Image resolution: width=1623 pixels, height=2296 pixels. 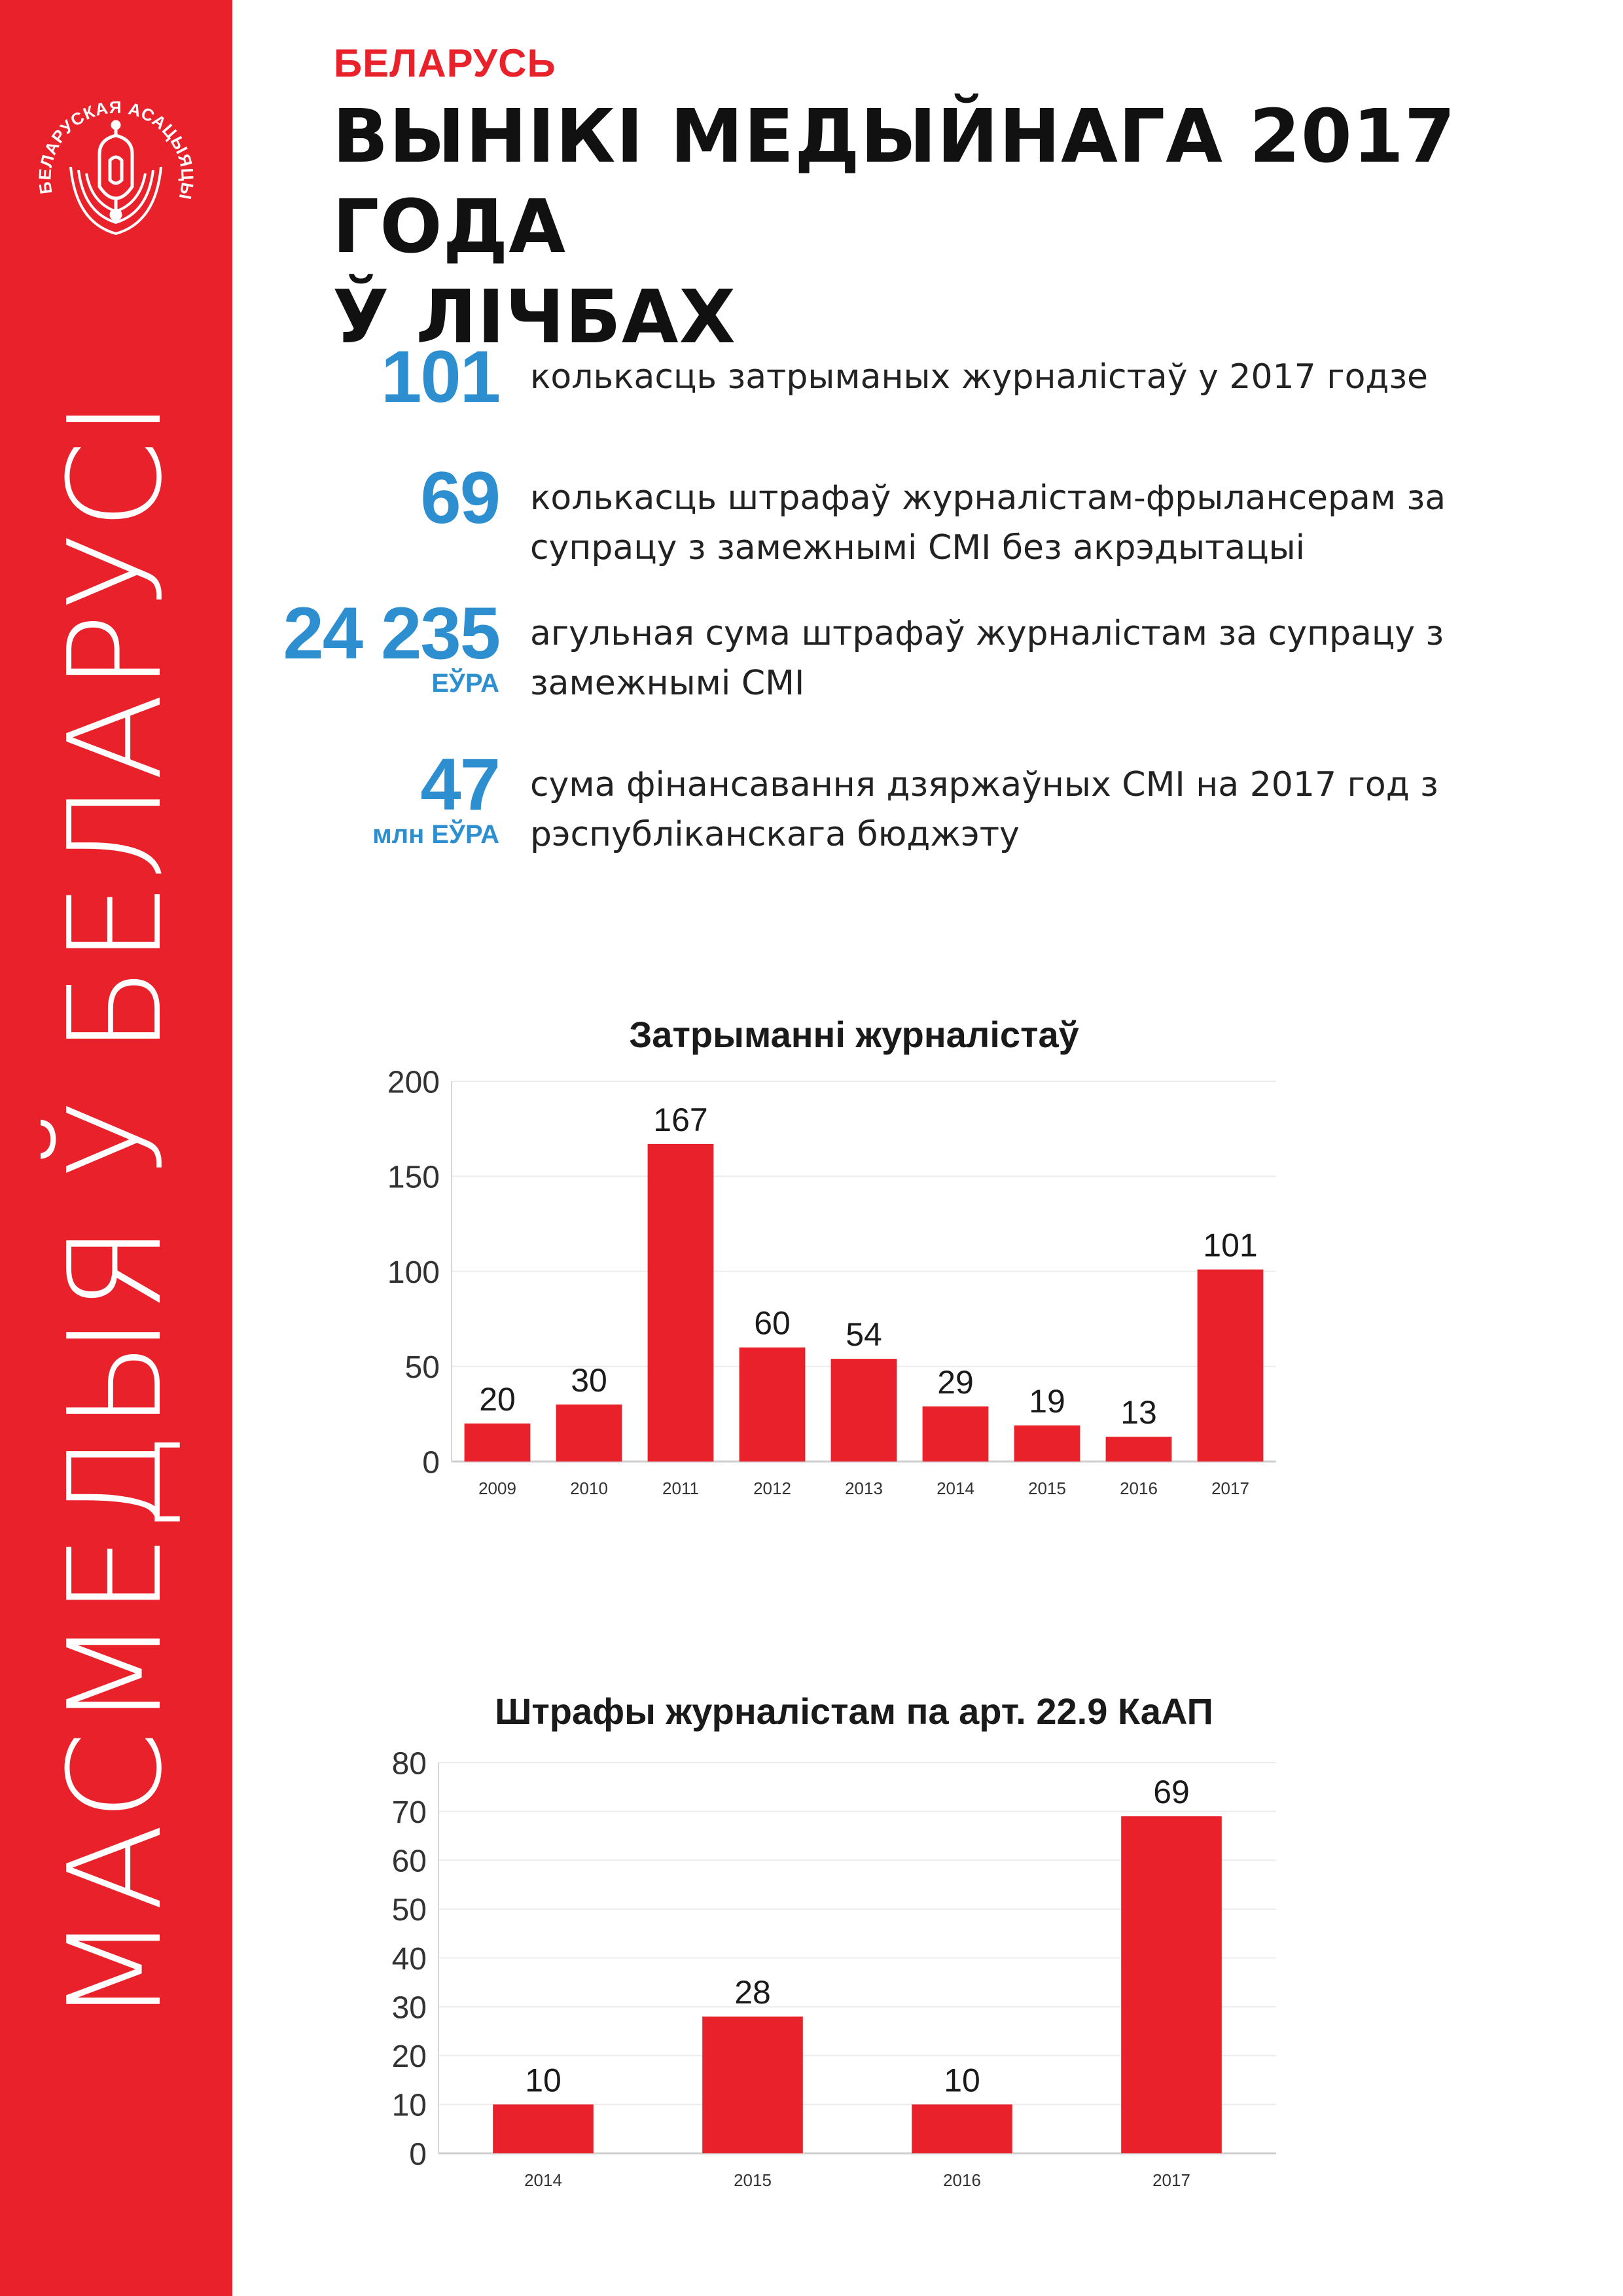 I want to click on stat-number: 47, so click(x=461, y=784).